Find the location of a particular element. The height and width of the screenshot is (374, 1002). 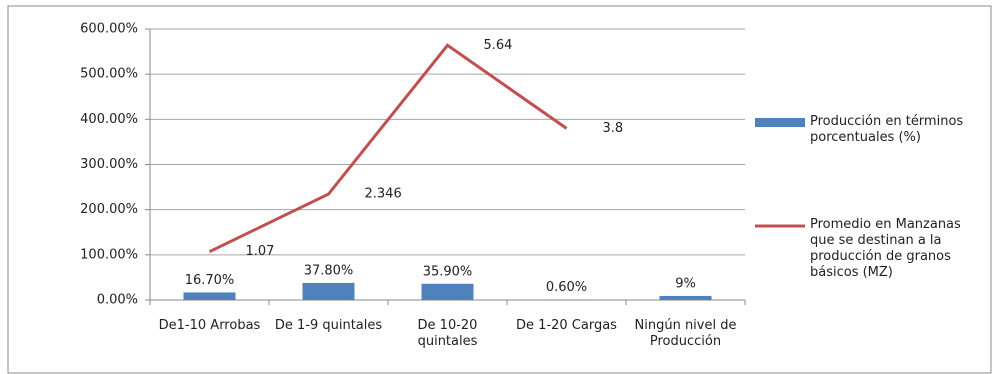

data-label: 37.80% is located at coordinates (329, 270).